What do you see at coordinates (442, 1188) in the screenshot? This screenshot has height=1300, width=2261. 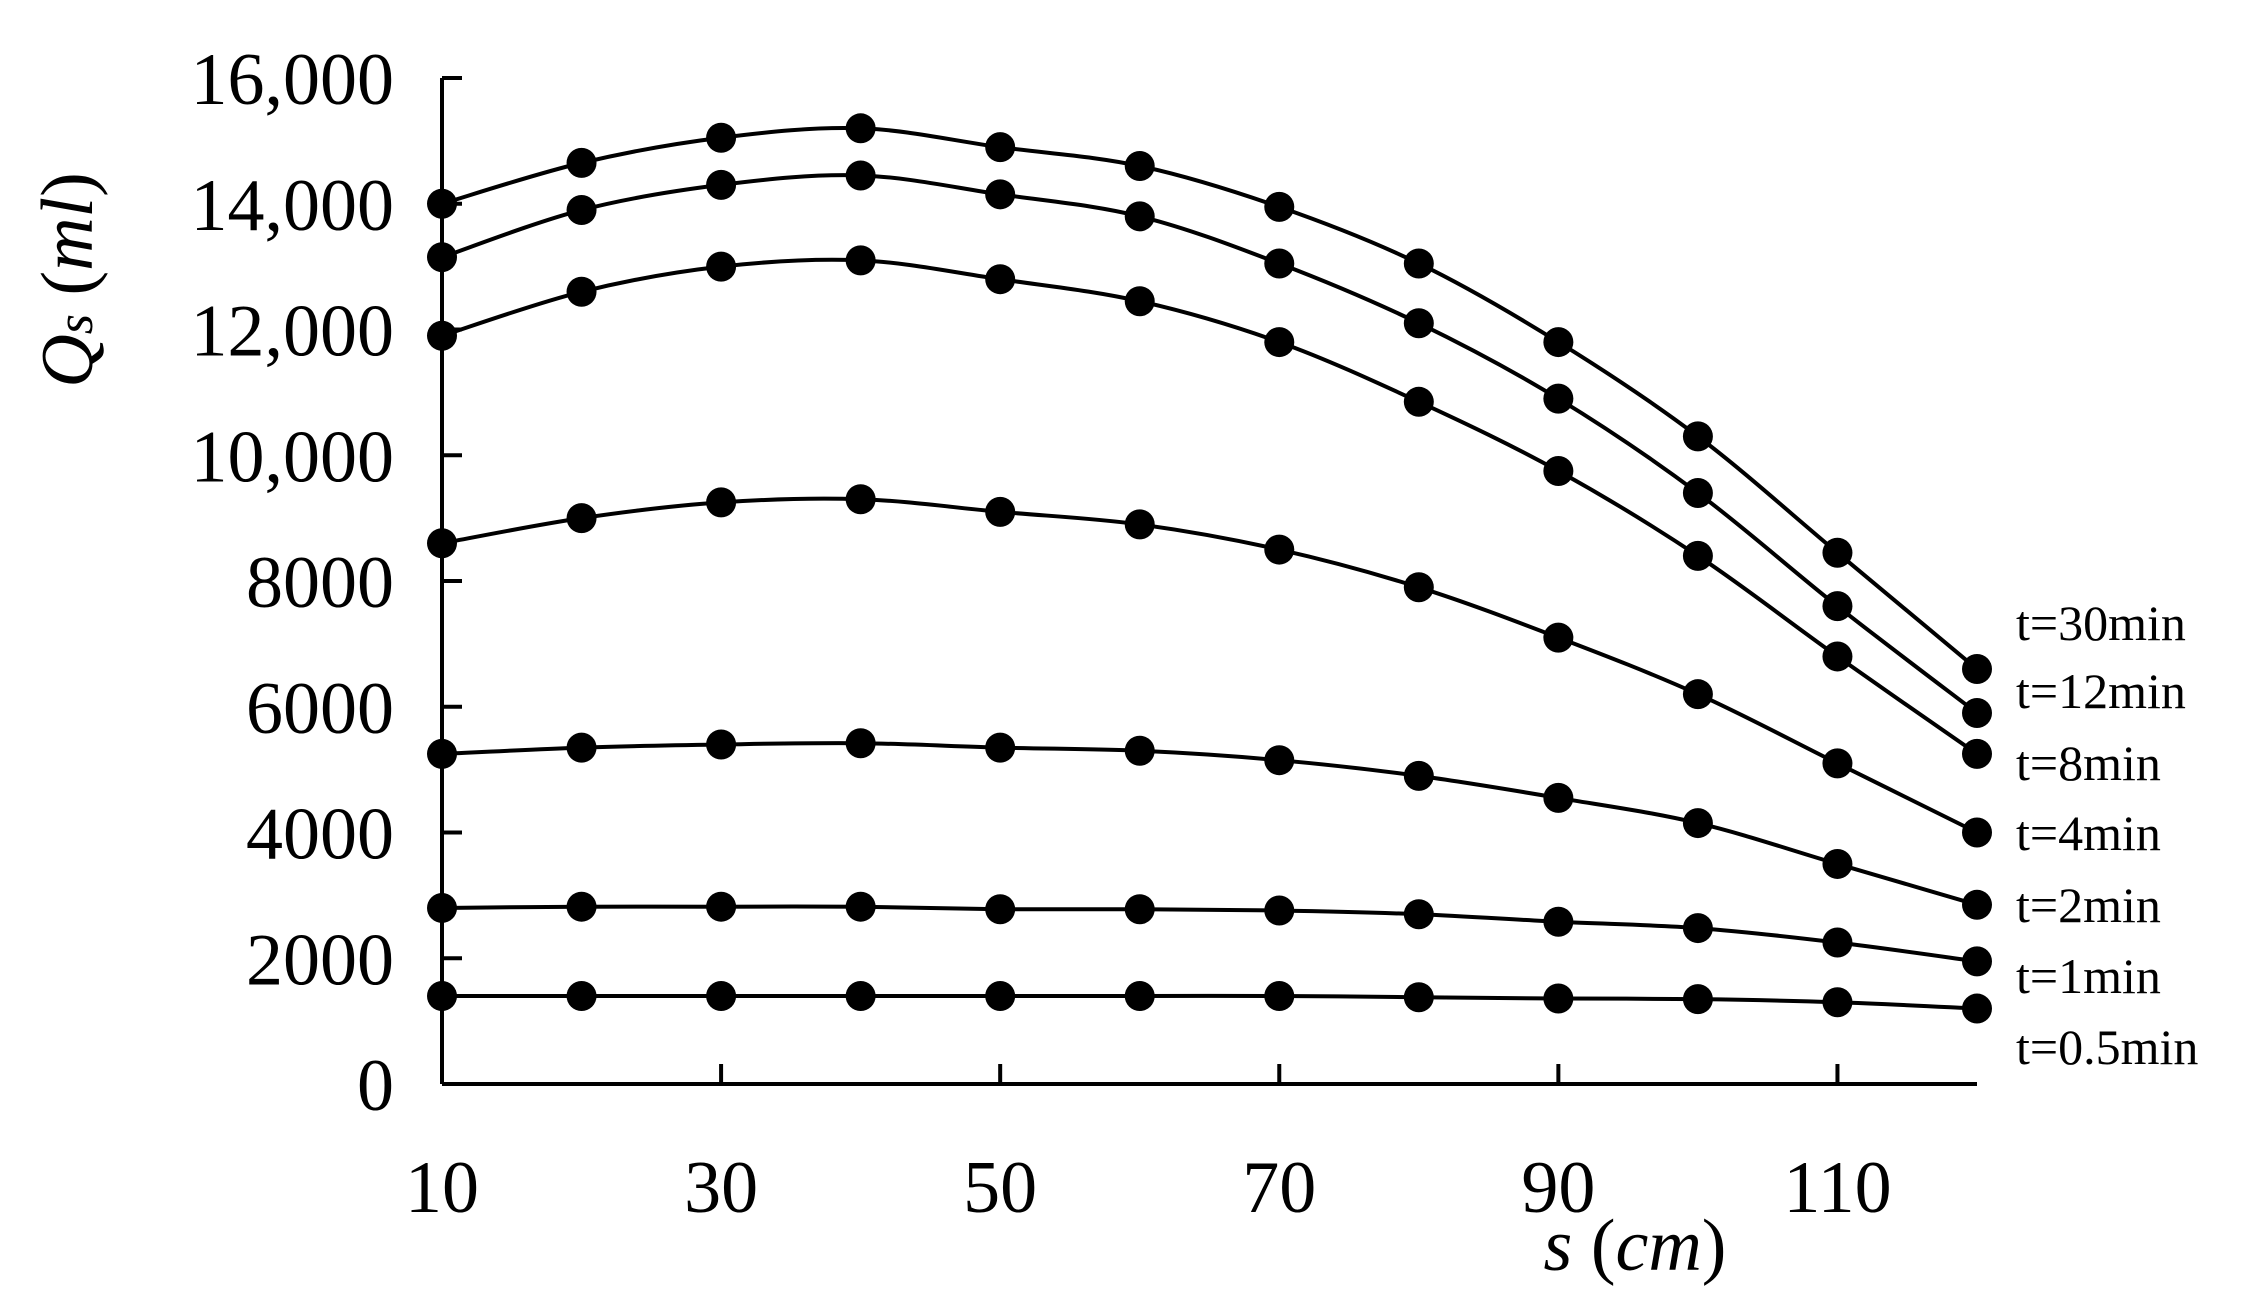 I see `x-tick-label: 10` at bounding box center [442, 1188].